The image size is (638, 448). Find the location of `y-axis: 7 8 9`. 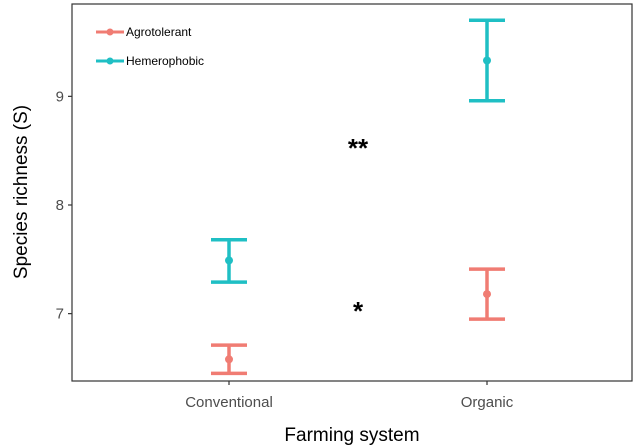

y-axis: 7 8 9 is located at coordinates (64, 205).